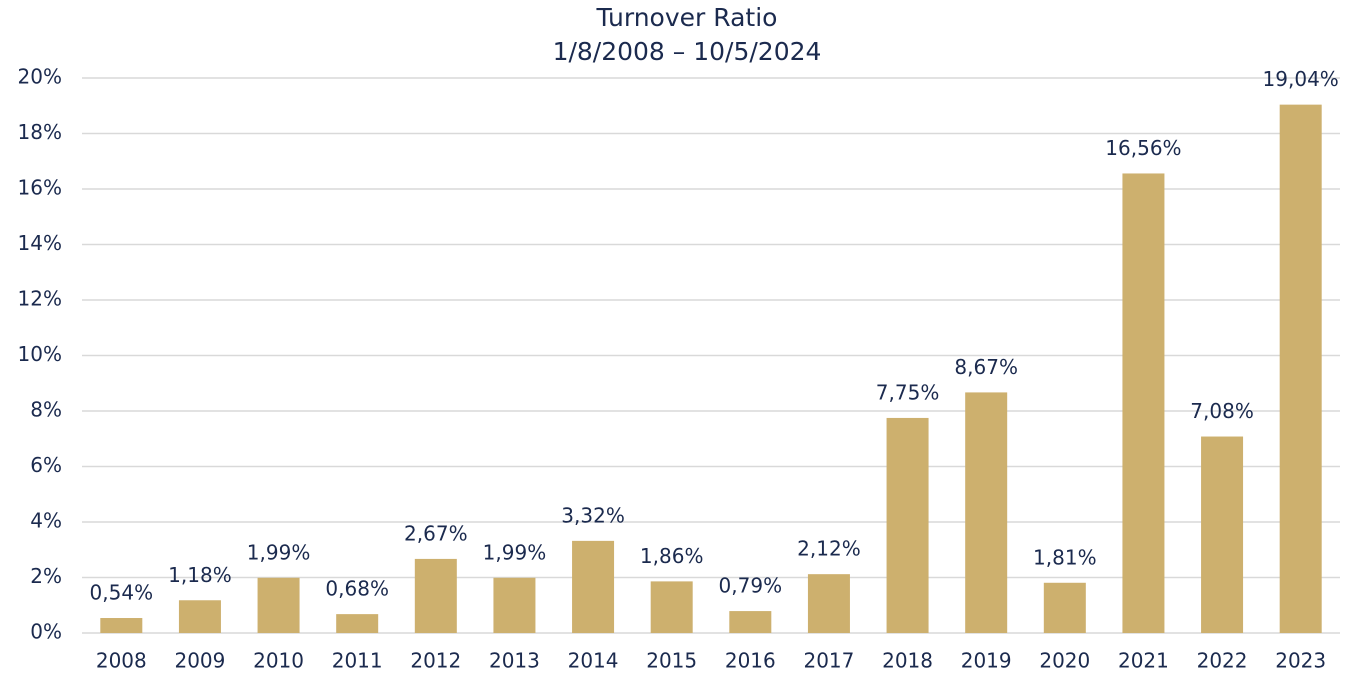  Describe the element at coordinates (40, 188) in the screenshot. I see `y-tick-label: 16%` at that location.